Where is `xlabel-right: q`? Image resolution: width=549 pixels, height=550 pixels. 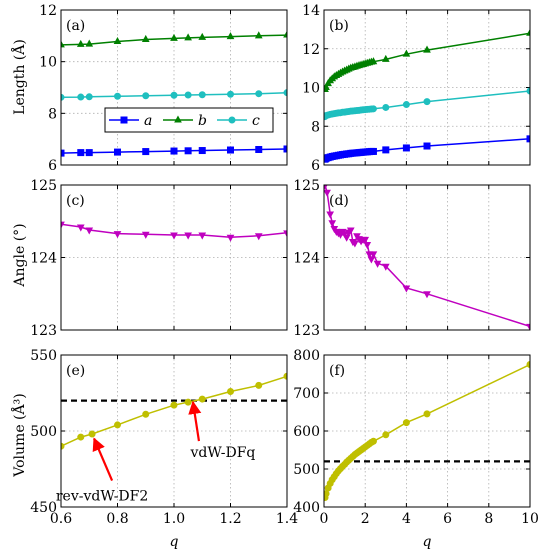
xlabel-right: q is located at coordinates (427, 542).